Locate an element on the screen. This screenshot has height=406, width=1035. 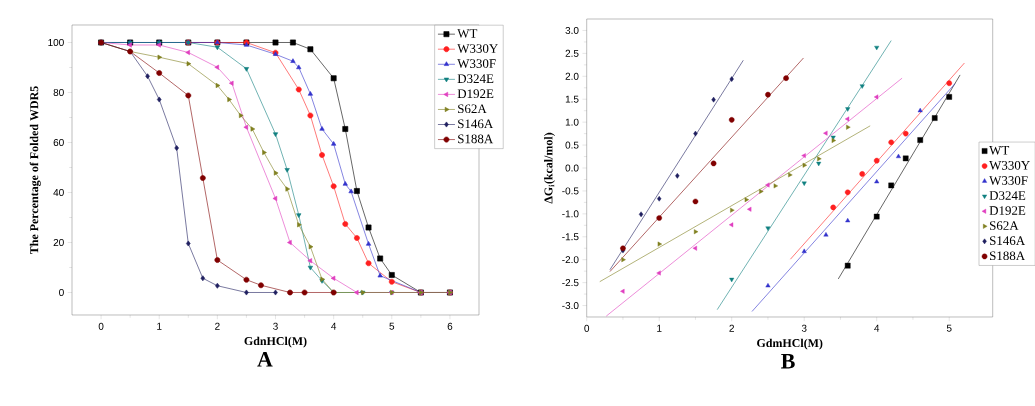
x-tick-label: 6 is located at coordinates (450, 326).